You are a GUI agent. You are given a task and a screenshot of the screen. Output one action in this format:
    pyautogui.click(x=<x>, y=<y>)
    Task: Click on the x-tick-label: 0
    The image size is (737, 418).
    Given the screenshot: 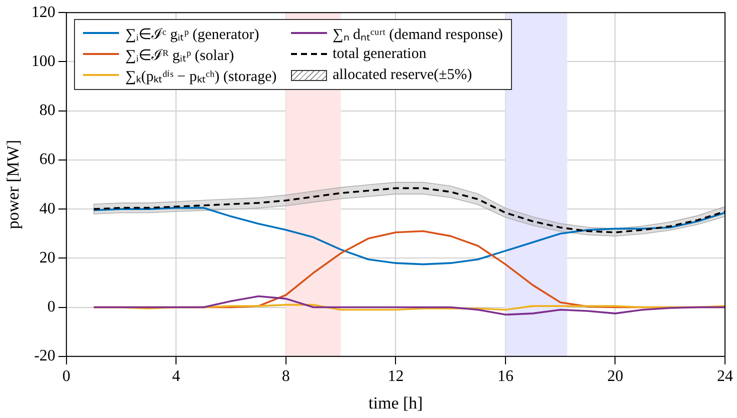 What is the action you would take?
    pyautogui.click(x=66, y=377)
    